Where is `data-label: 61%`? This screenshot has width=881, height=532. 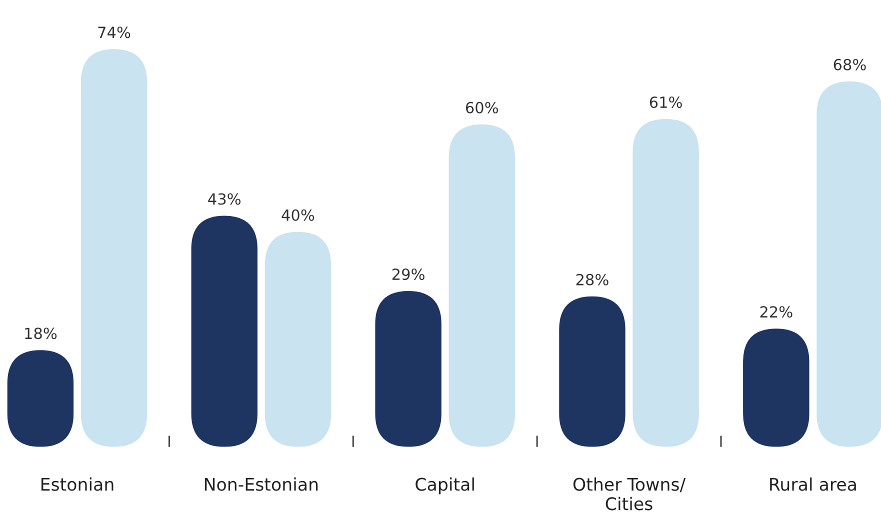 data-label: 61% is located at coordinates (666, 102).